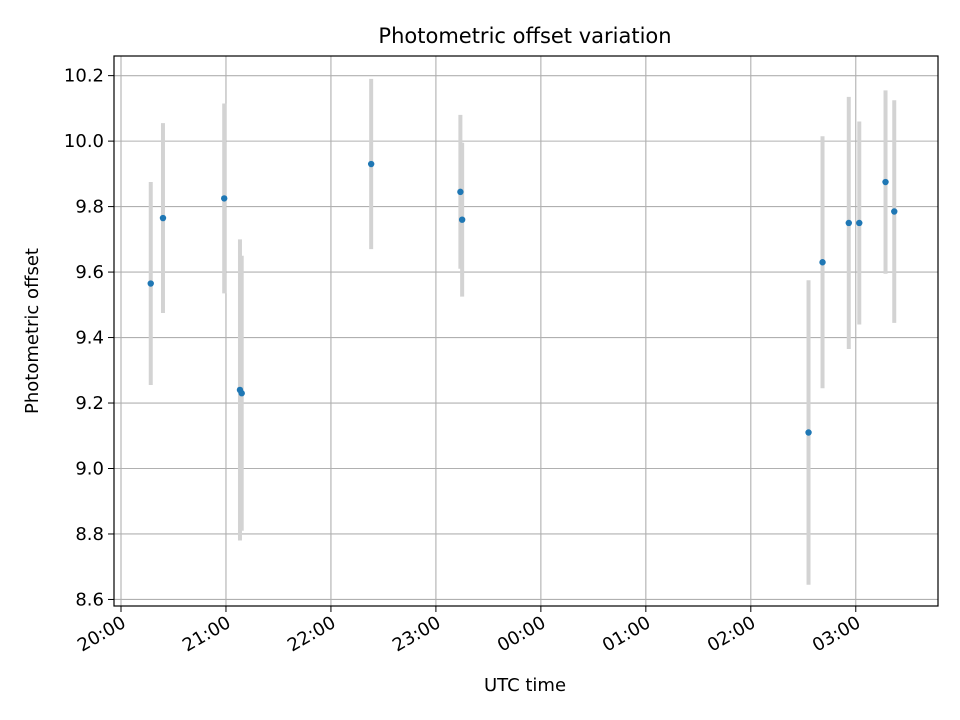  I want to click on x-tick-label: 23:00, so click(416, 634).